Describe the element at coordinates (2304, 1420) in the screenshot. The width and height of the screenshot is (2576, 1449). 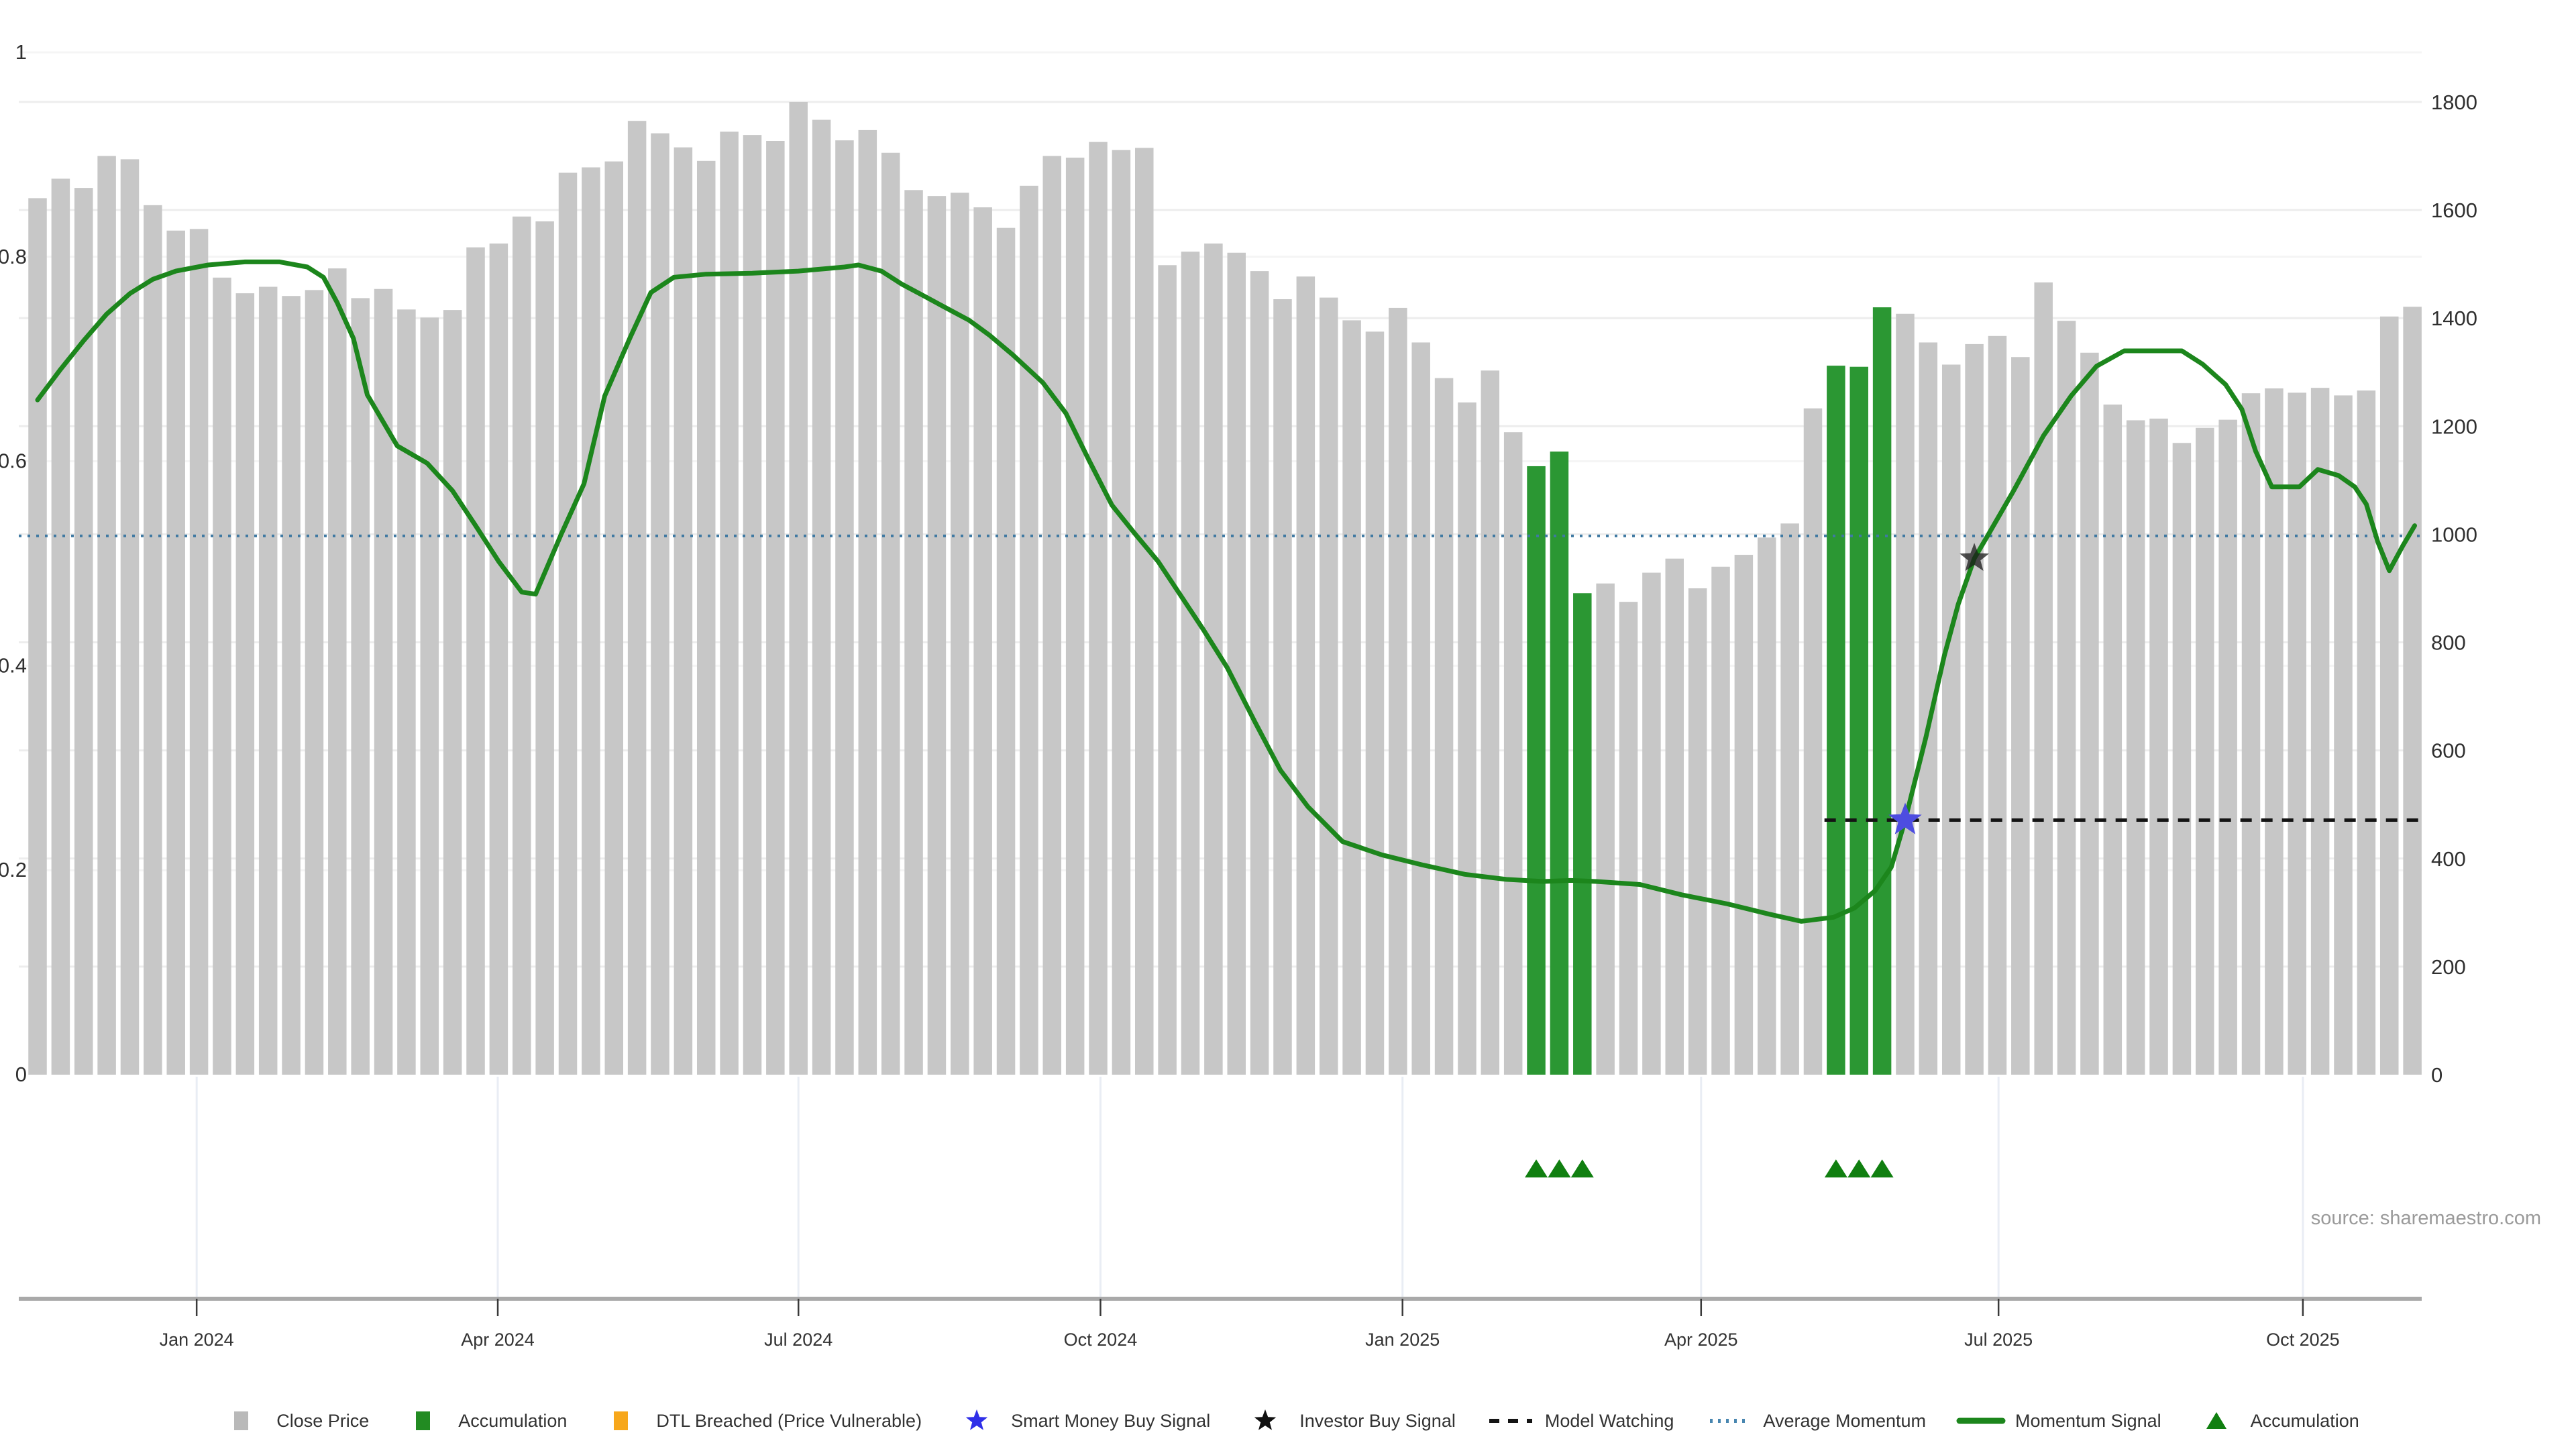
I see `legend-label-accumulation-marker: Accumulation` at that location.